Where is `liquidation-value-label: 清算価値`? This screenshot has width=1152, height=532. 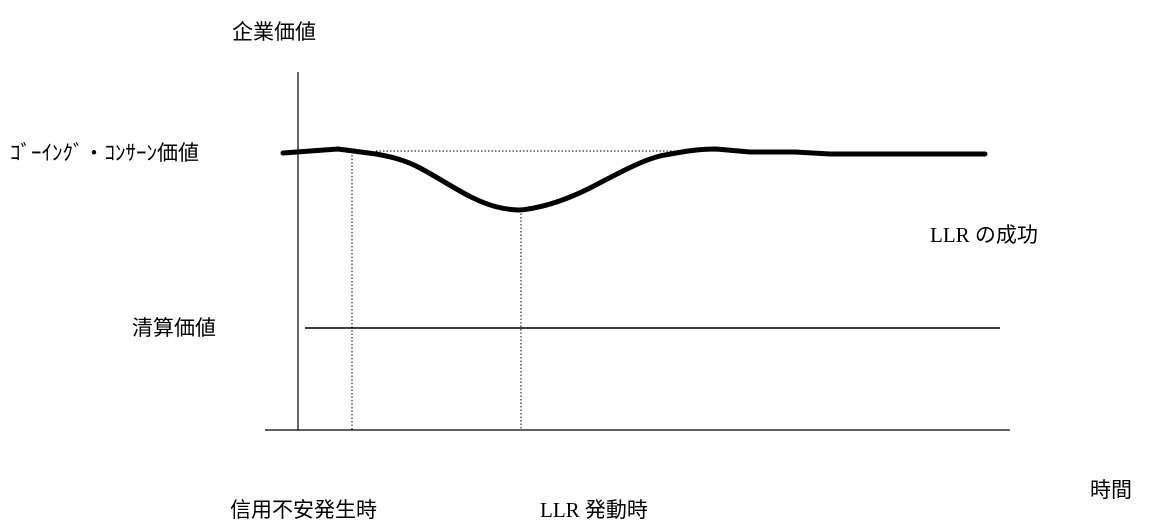 liquidation-value-label: 清算価値 is located at coordinates (174, 328).